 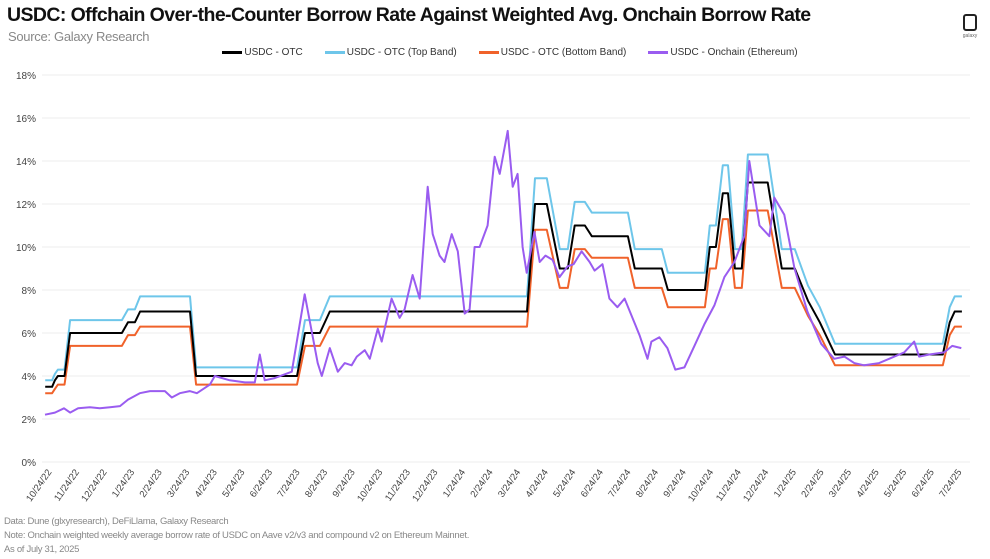 What do you see at coordinates (178, 483) in the screenshot?
I see `x-tick-label: 3/24/23` at bounding box center [178, 483].